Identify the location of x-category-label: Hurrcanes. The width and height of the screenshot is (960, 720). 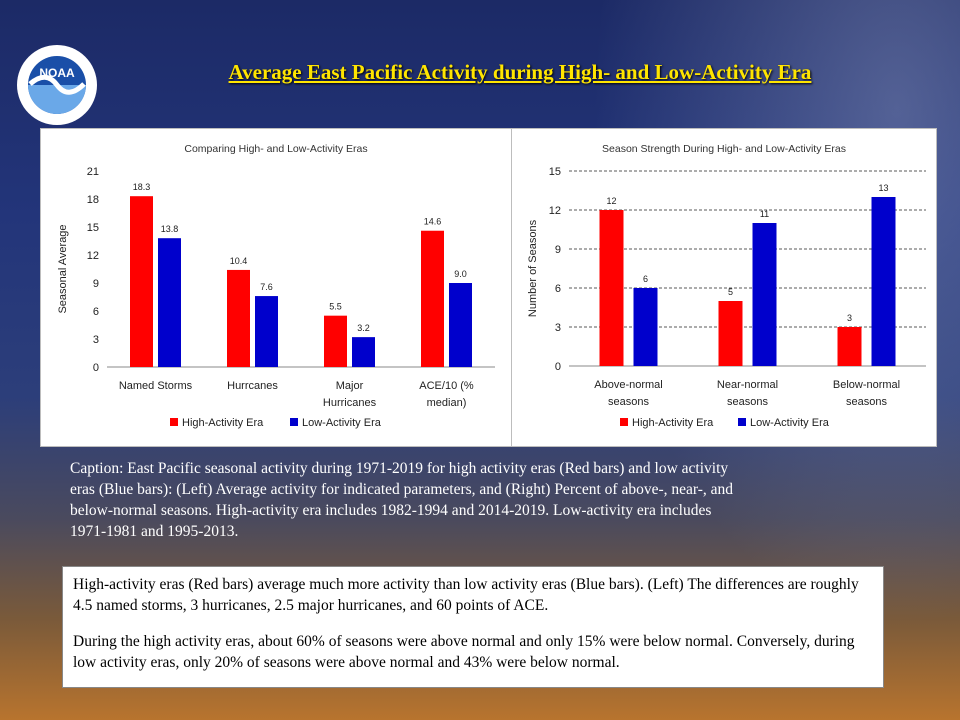
(252, 386).